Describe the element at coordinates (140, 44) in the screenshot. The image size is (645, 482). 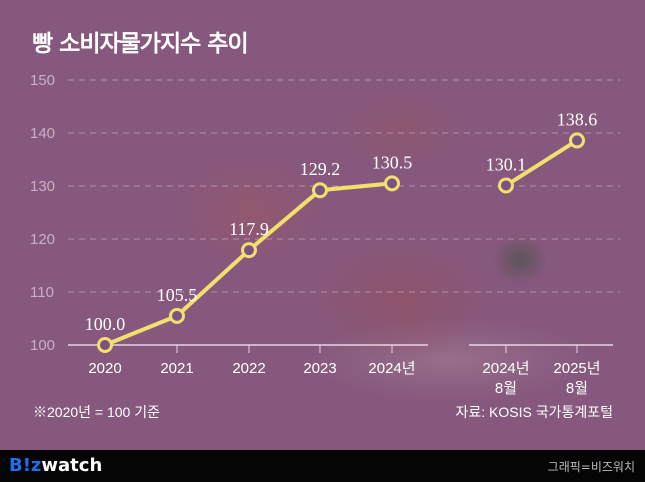
I see `chart-title: 빵 소비자물가지수 추이` at that location.